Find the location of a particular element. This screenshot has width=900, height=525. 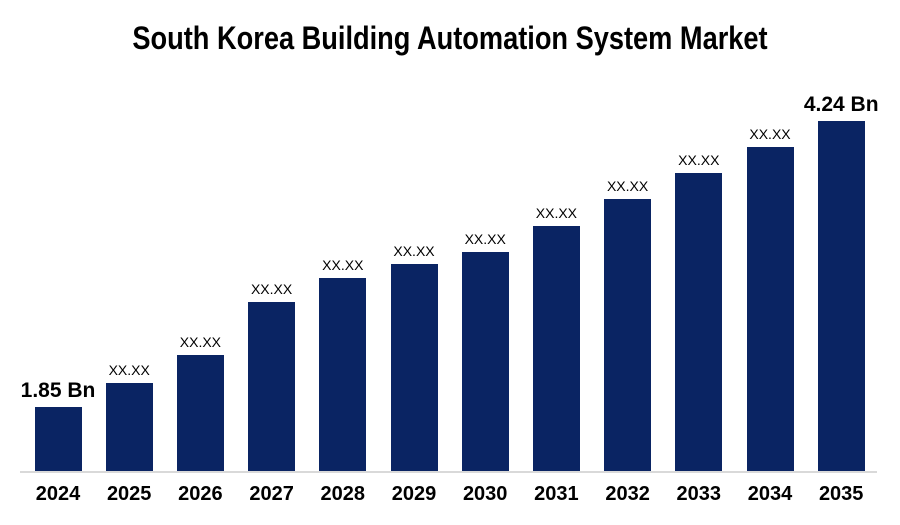

value-label-2033: XX.XX is located at coordinates (699, 160).